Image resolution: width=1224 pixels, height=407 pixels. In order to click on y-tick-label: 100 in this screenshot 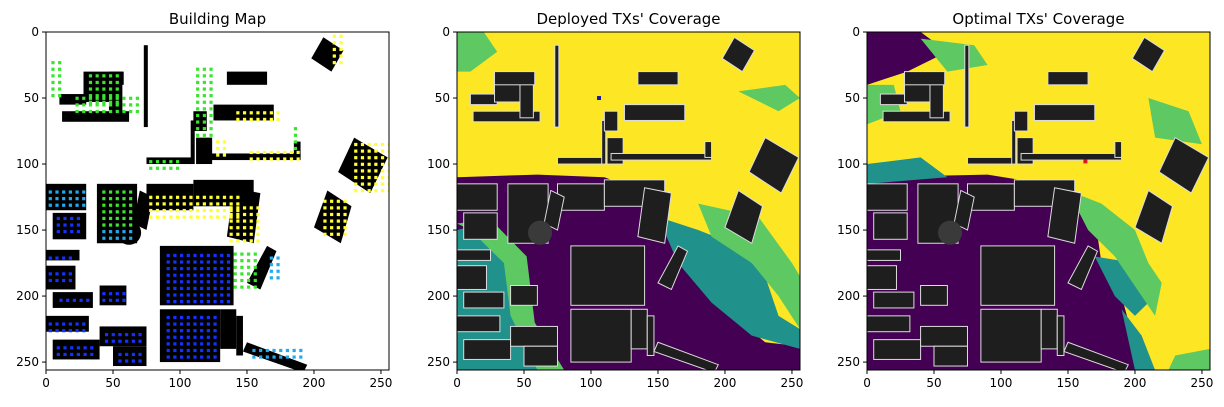, I will do `click(27, 164)`.